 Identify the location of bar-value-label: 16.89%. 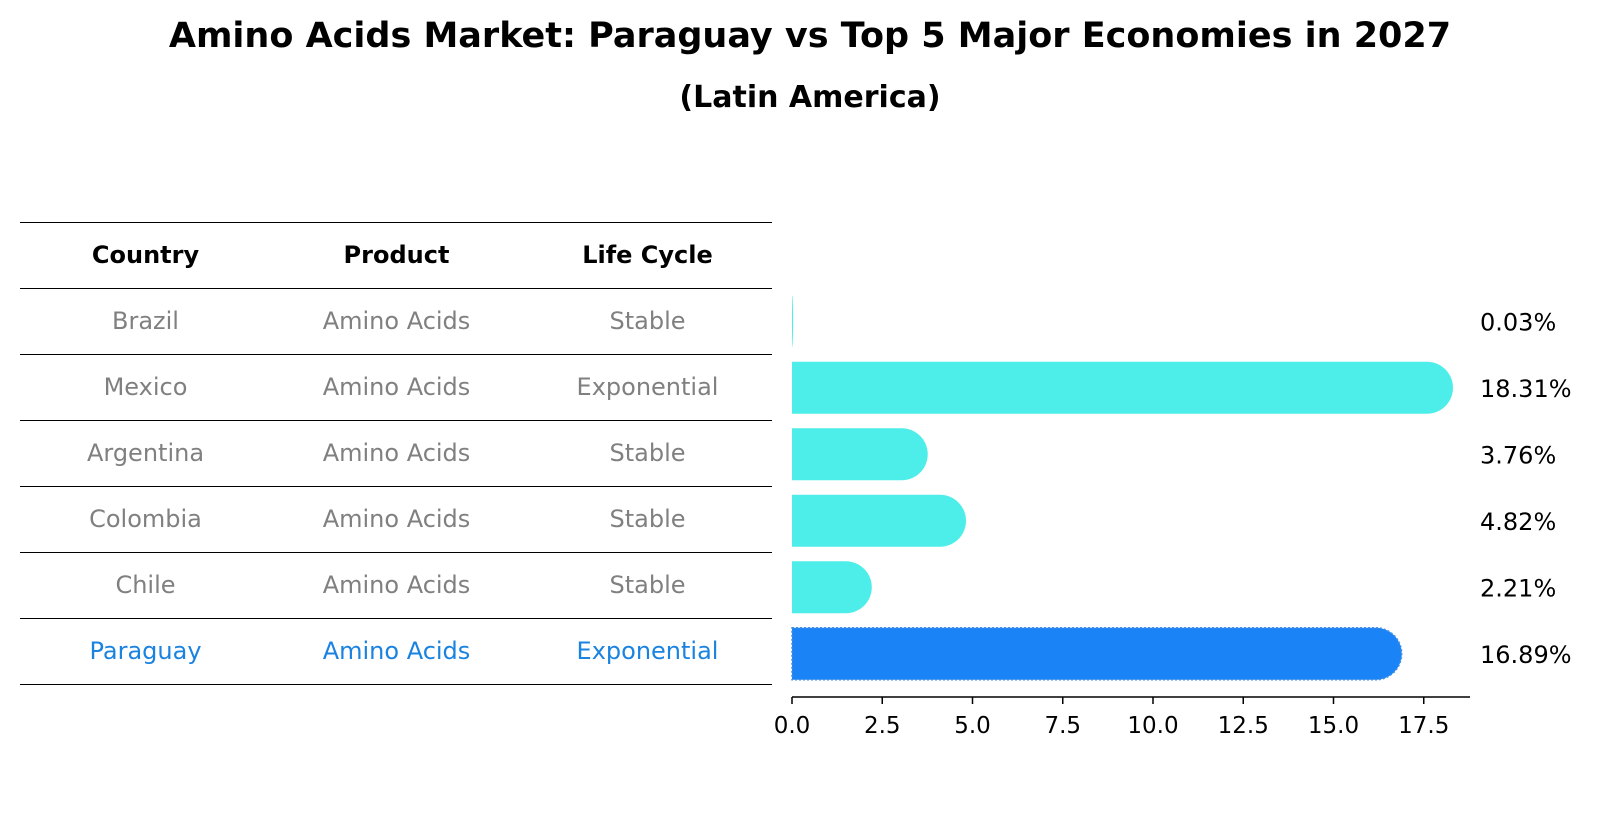
(1526, 655).